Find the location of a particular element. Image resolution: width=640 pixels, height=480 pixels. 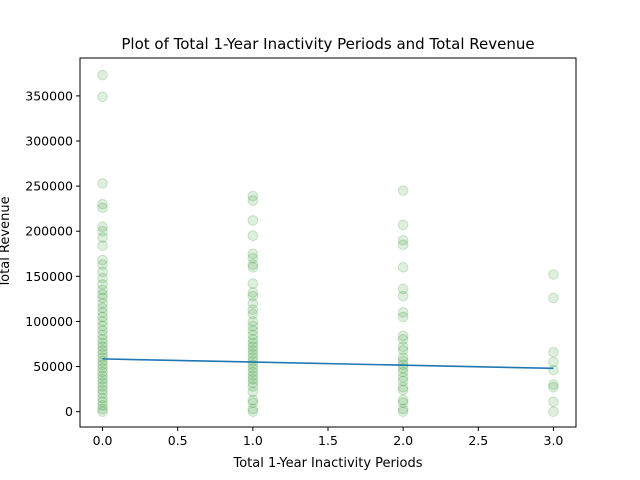

x-tick-label: 2.0 is located at coordinates (403, 440).